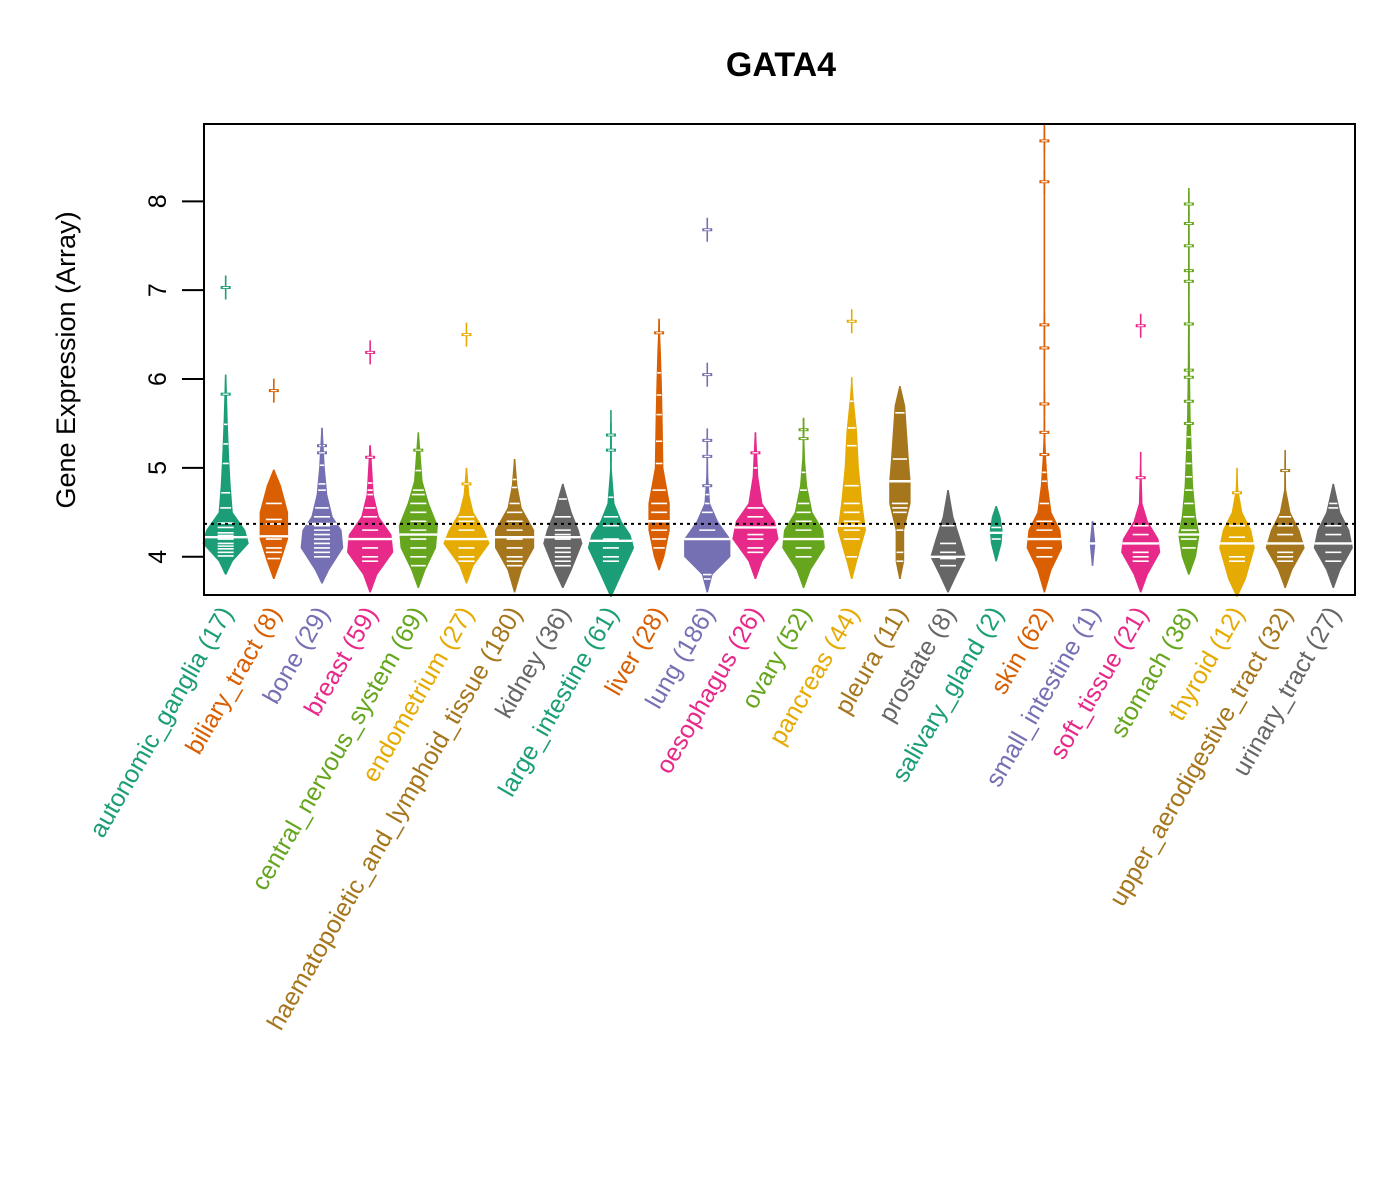 This screenshot has width=1400, height=1200. Describe the element at coordinates (900, 483) in the screenshot. I see `bean-pleura` at that location.